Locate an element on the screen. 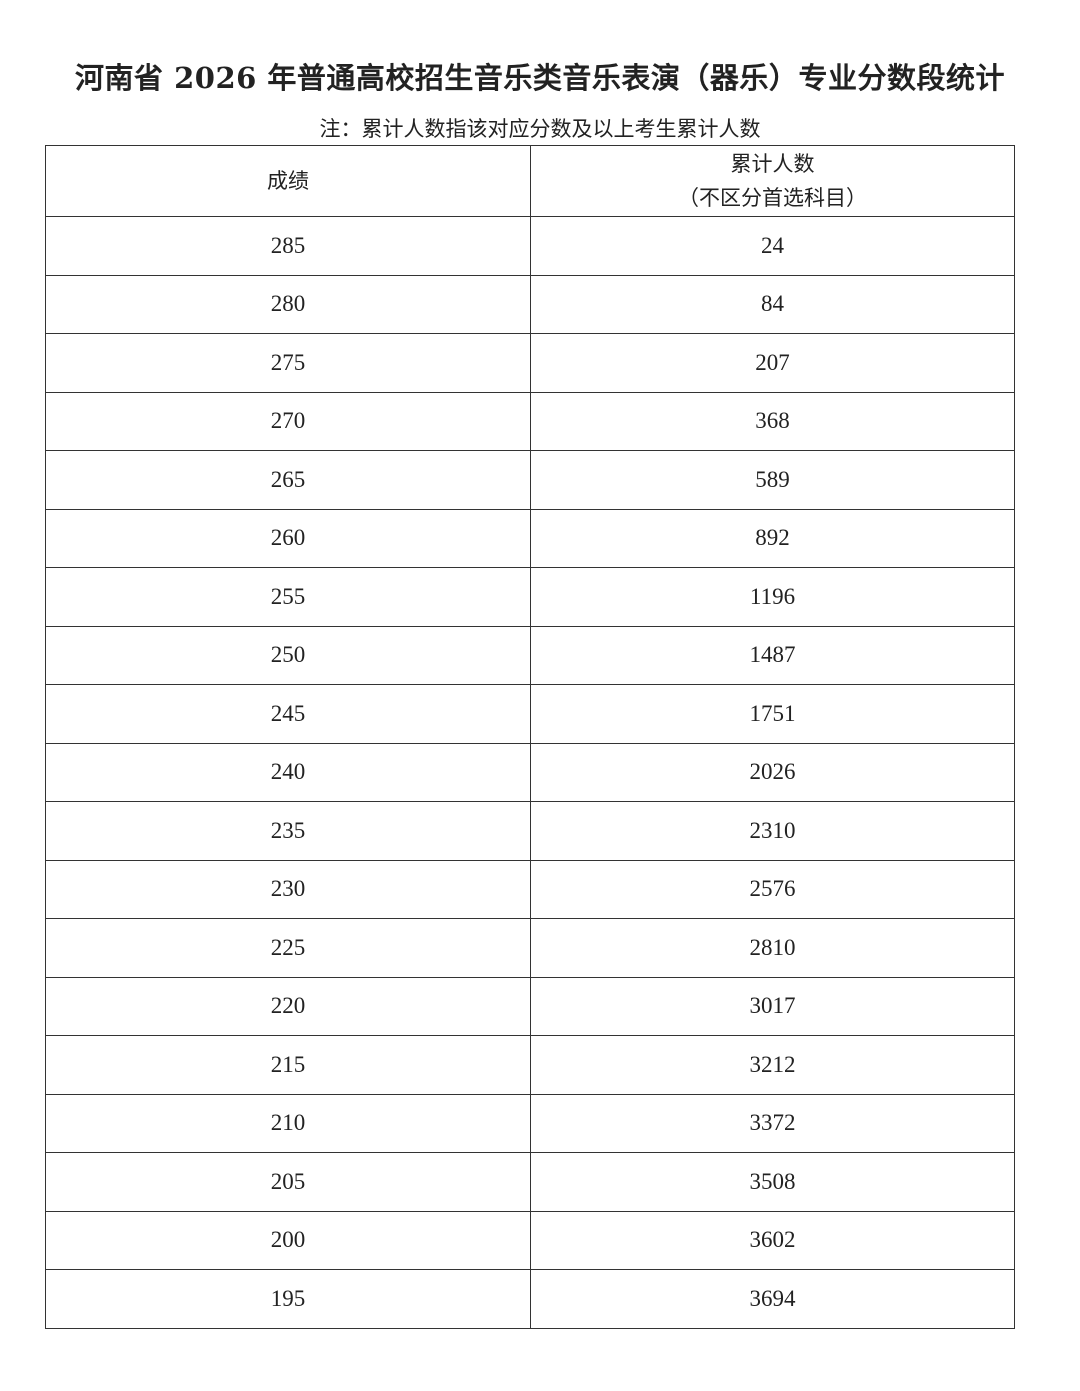 Image resolution: width=1080 pixels, height=1391 pixels. score-cell: 250 is located at coordinates (288, 655).